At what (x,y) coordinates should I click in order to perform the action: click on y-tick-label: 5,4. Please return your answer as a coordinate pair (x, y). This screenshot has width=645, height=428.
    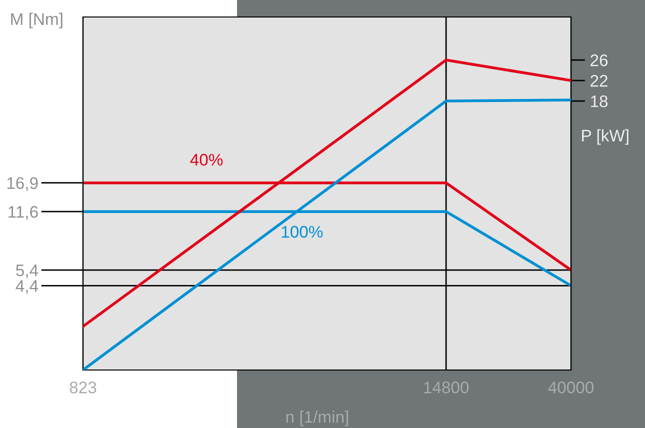
    Looking at the image, I should click on (27, 271).